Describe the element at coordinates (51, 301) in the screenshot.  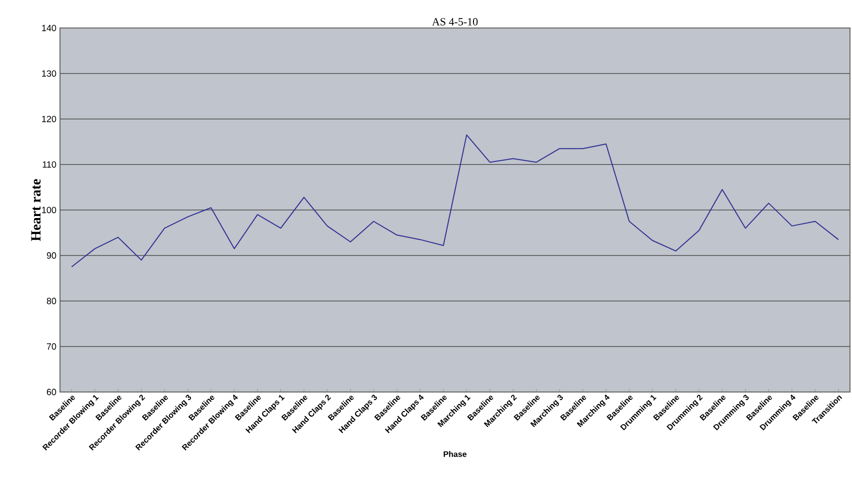
I see `y-tick-label: 80` at that location.